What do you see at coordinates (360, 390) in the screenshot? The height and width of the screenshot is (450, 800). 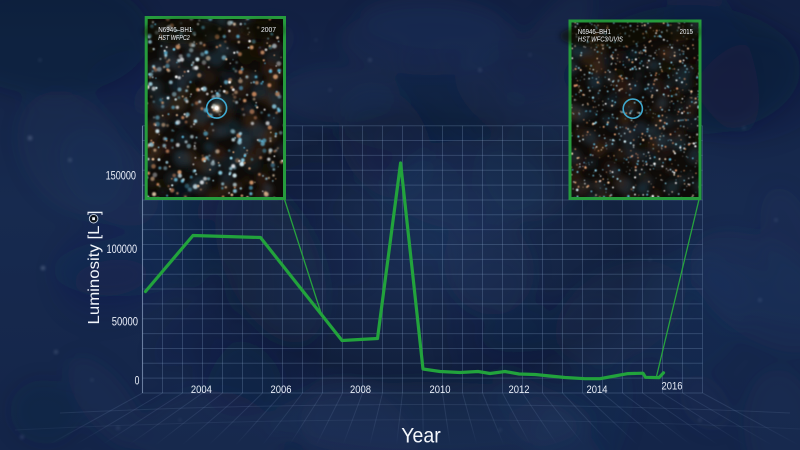 I see `svg-text: 2008` at bounding box center [360, 390].